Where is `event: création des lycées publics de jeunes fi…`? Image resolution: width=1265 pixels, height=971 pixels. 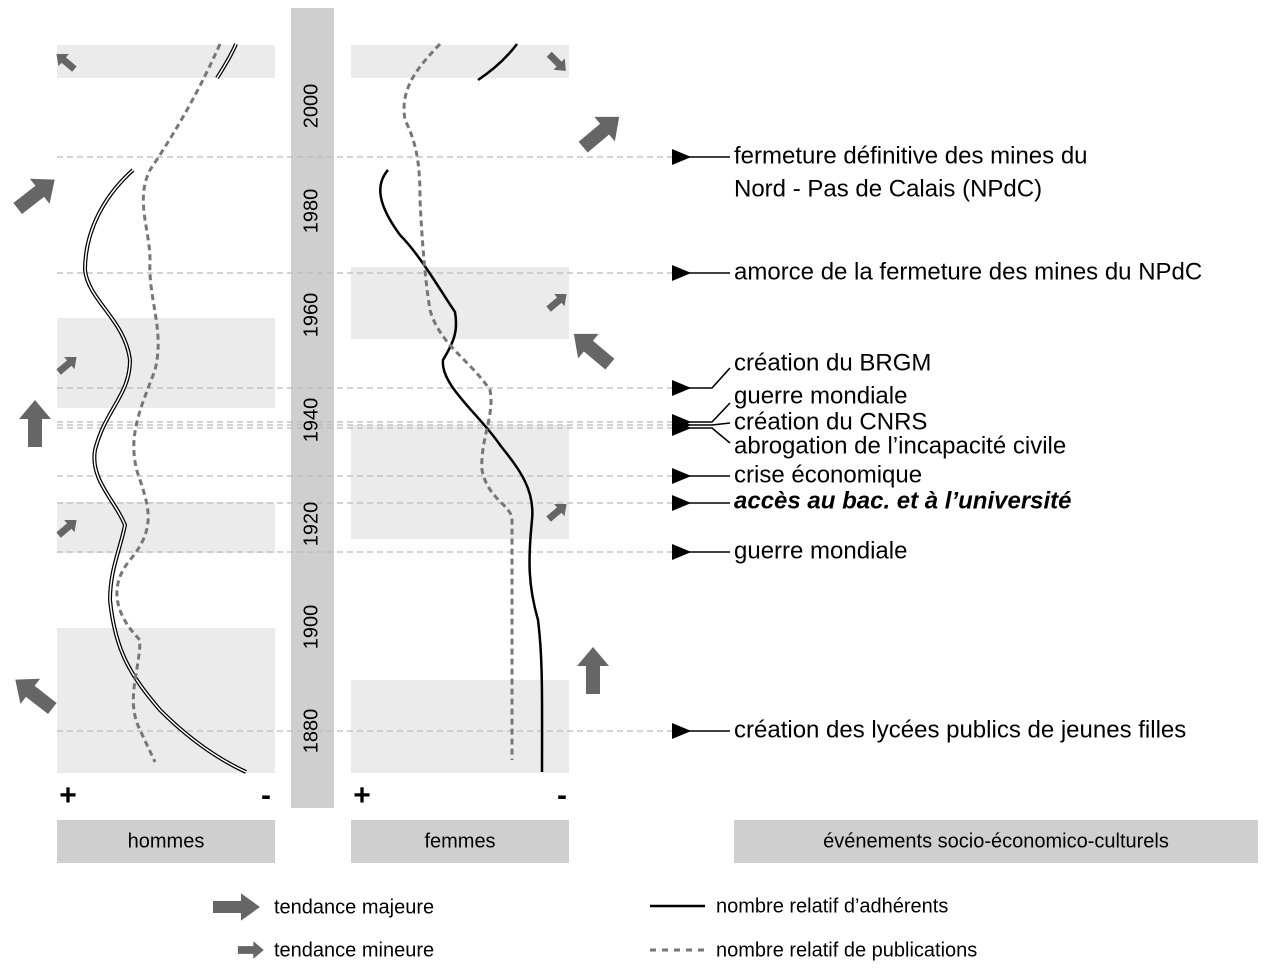
event: création des lycées publics de jeunes fi… is located at coordinates (960, 729).